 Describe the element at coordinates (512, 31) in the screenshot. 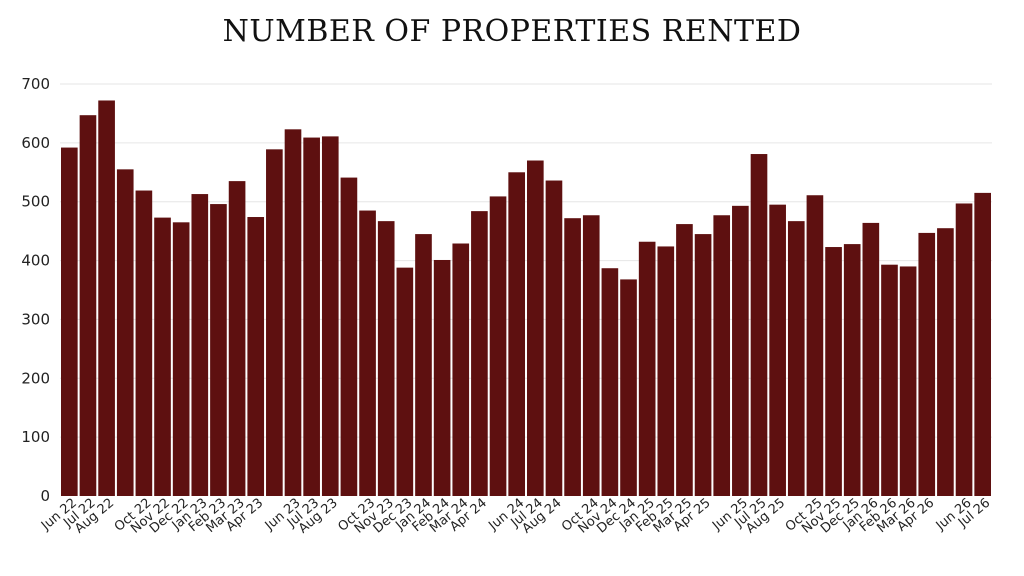

I see `chart-title: NUMBER OF PROPERTIES RENTED` at that location.